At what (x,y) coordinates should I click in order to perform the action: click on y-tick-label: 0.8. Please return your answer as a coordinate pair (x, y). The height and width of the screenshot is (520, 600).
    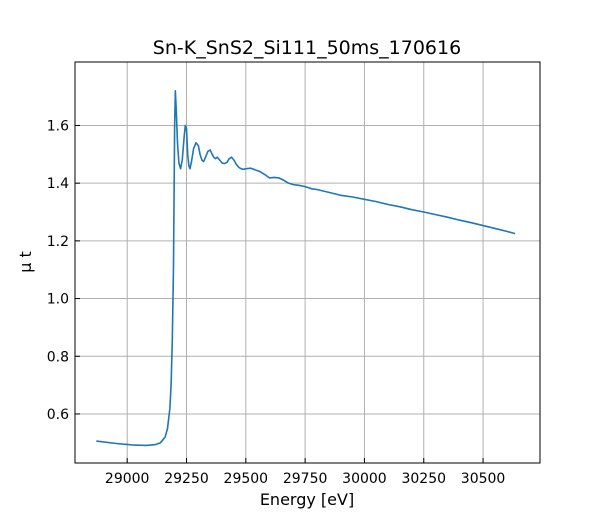
    Looking at the image, I should click on (58, 357).